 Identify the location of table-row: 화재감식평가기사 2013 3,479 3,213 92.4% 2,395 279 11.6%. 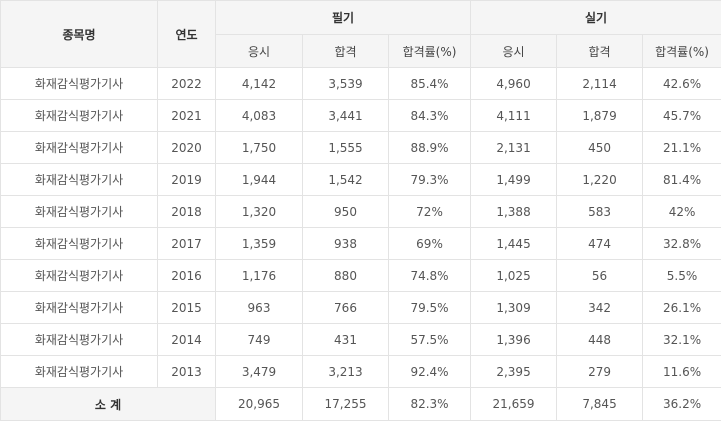
(360, 371).